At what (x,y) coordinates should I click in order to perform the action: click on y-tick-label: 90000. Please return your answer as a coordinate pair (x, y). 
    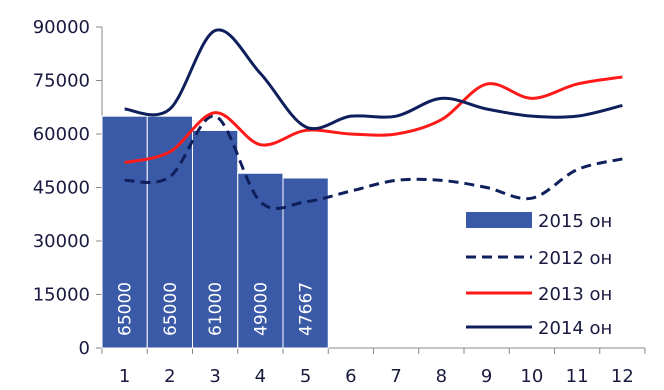
    Looking at the image, I should click on (61, 27).